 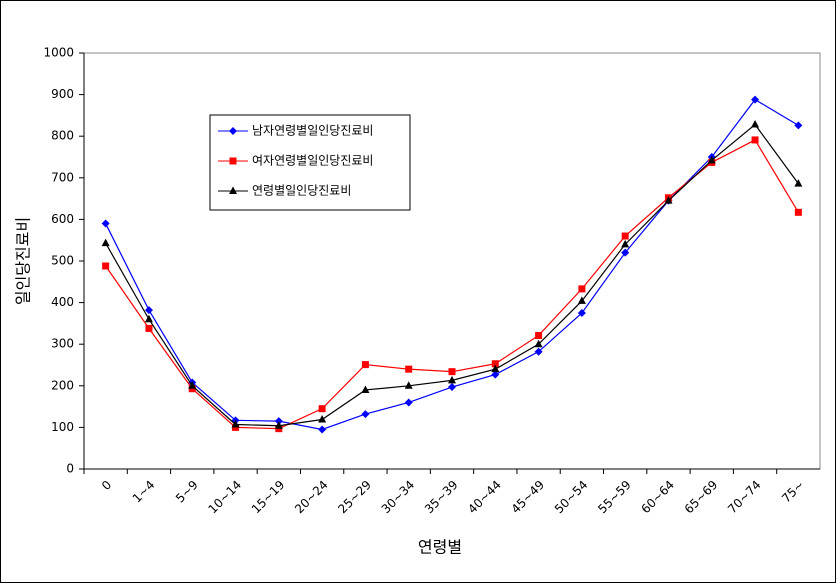 What do you see at coordinates (58, 53) in the screenshot?
I see `y-tick-label: 1000` at bounding box center [58, 53].